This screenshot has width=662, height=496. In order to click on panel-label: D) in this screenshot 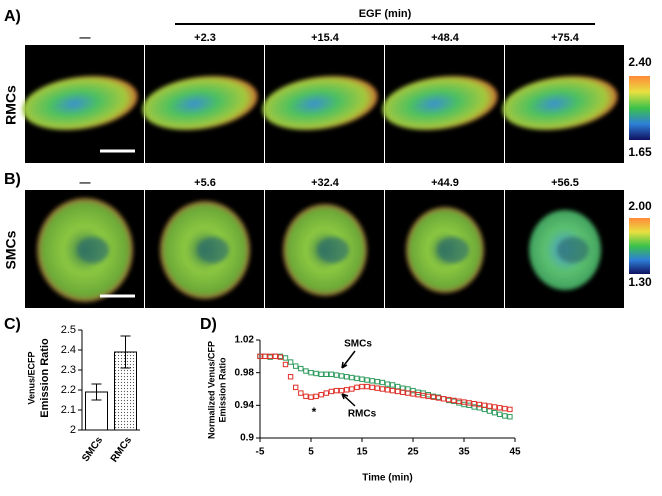, I will do `click(208, 324)`.